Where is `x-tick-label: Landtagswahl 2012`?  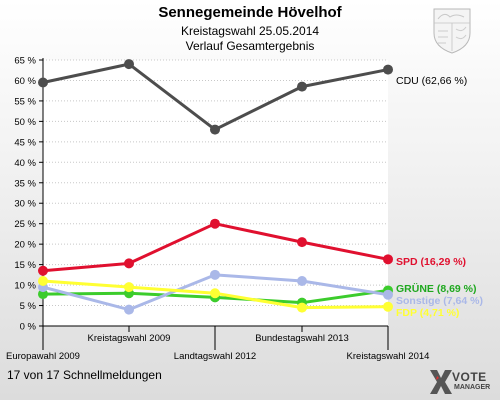 x-tick-label: Landtagswahl 2012 is located at coordinates (215, 356).